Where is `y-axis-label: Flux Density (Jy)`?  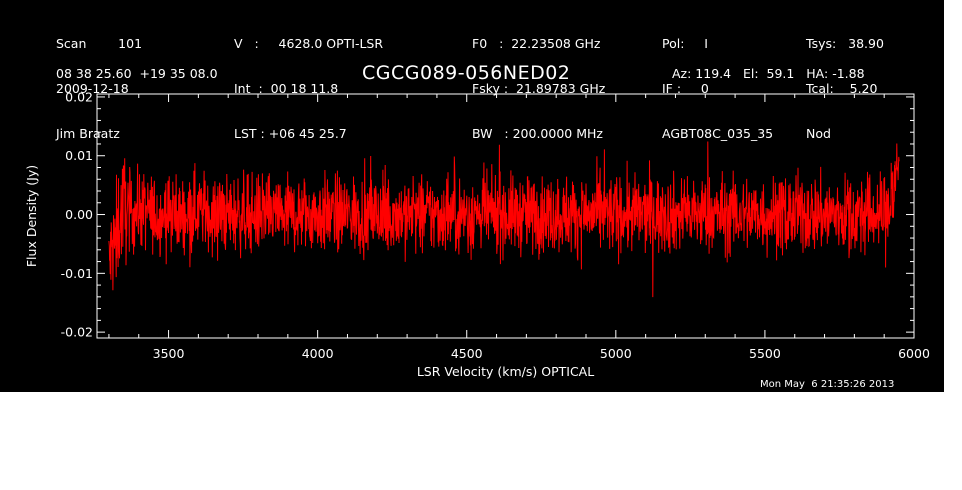 y-axis-label: Flux Density (Jy) is located at coordinates (31, 216).